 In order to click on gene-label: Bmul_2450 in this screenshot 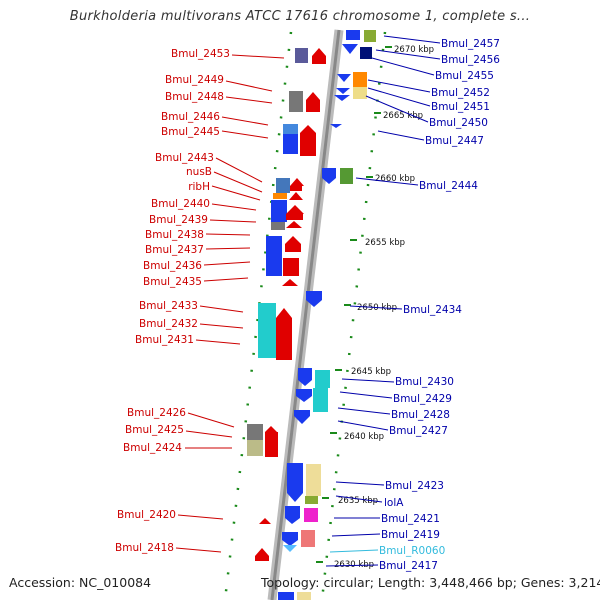, I will do `click(458, 123)`.